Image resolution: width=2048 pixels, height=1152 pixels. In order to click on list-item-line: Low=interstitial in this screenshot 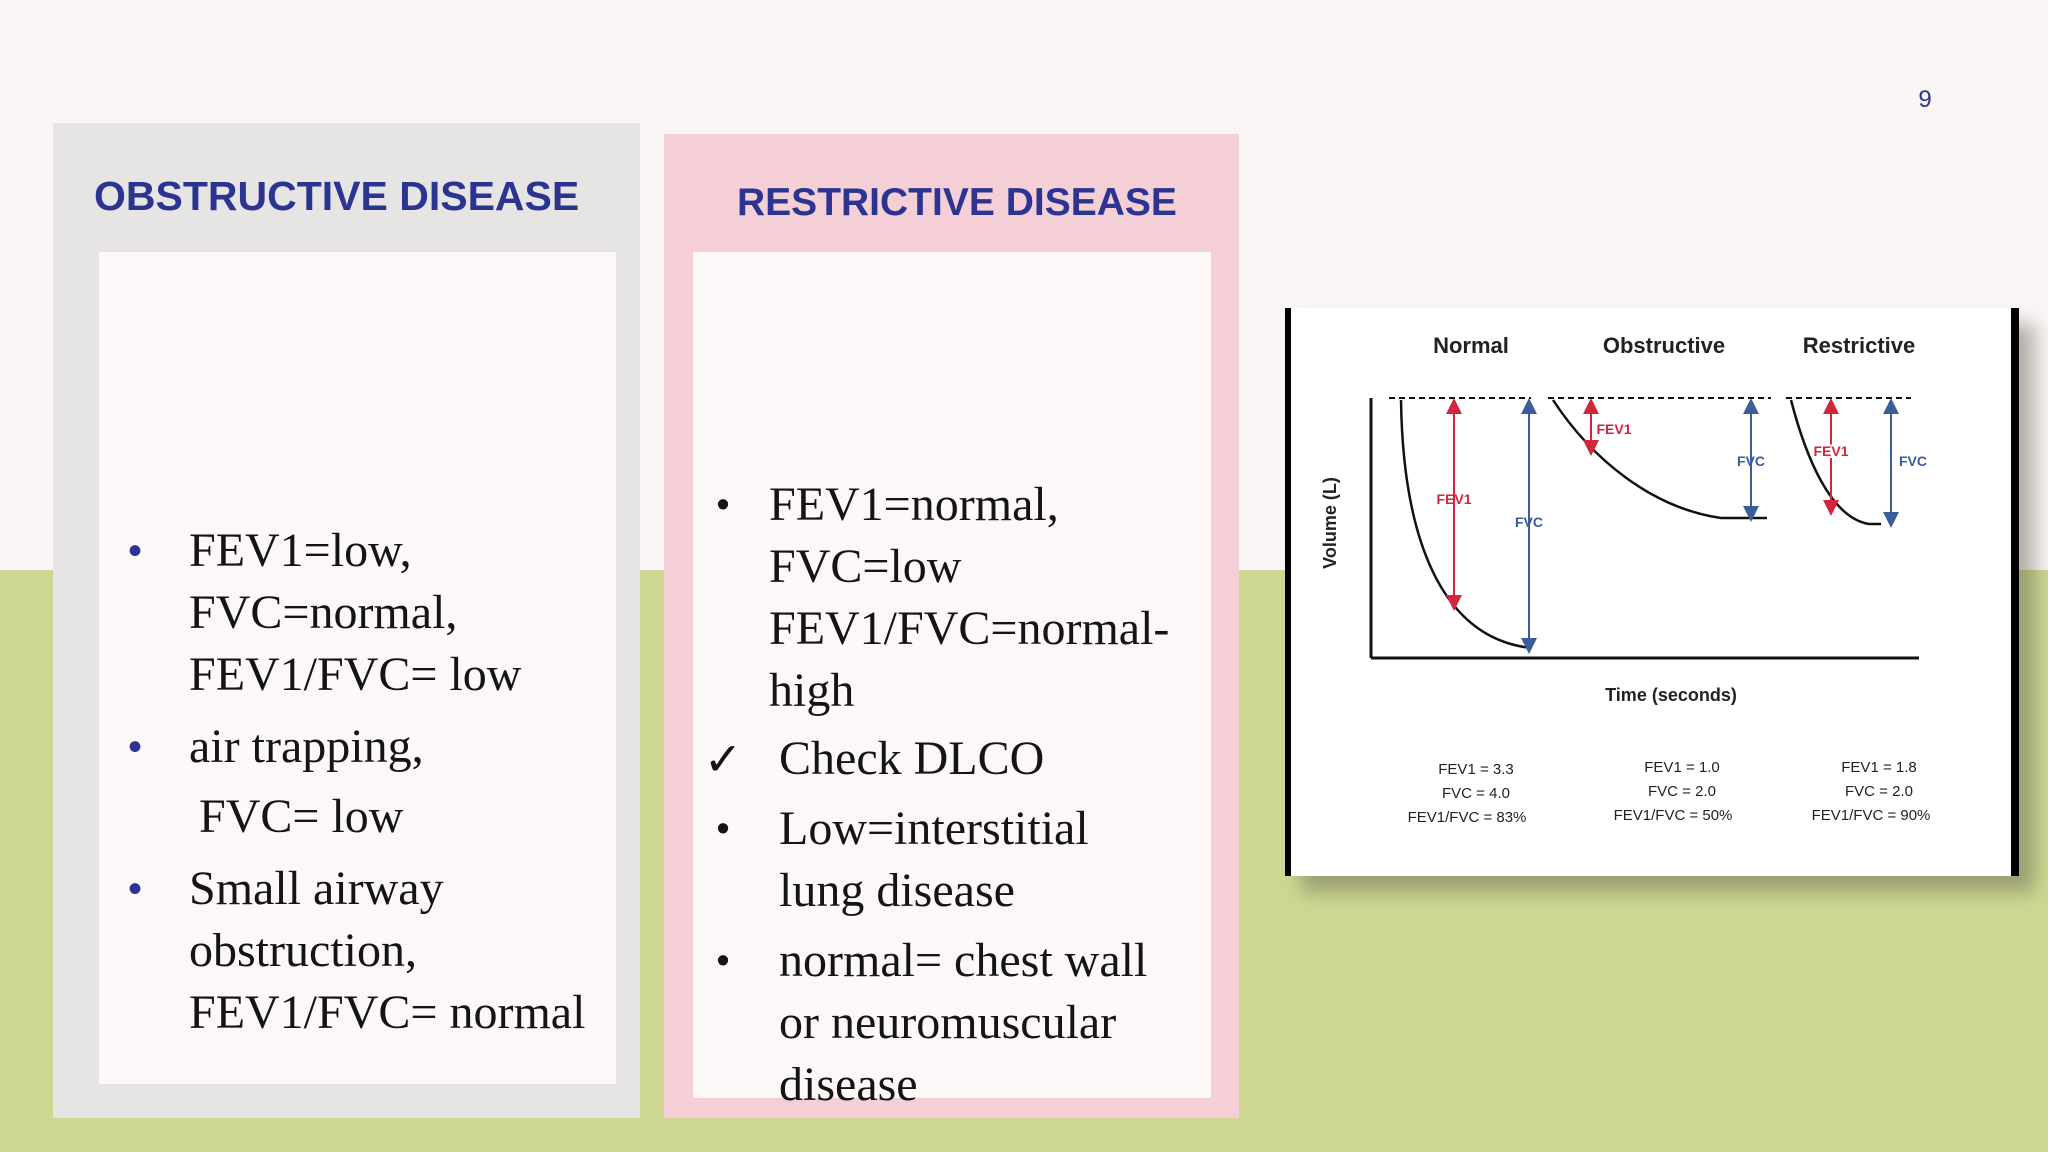, I will do `click(934, 828)`.